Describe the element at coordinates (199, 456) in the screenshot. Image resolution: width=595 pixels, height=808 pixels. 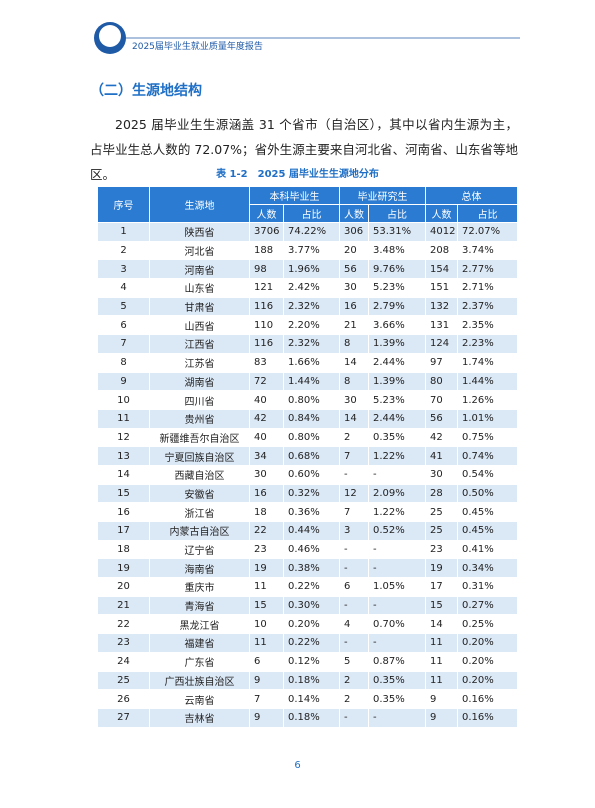
I see `table-cell: 宁夏回族自治区` at that location.